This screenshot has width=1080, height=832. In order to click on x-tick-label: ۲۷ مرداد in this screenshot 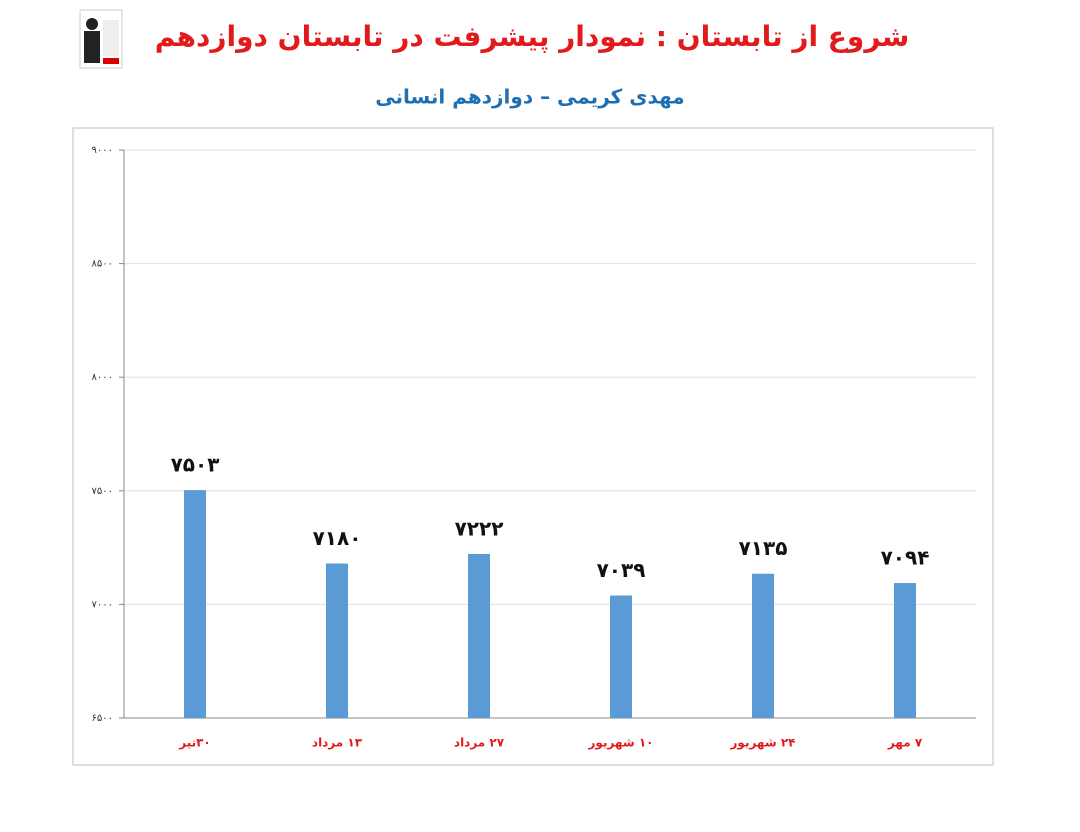, I will do `click(479, 743)`.